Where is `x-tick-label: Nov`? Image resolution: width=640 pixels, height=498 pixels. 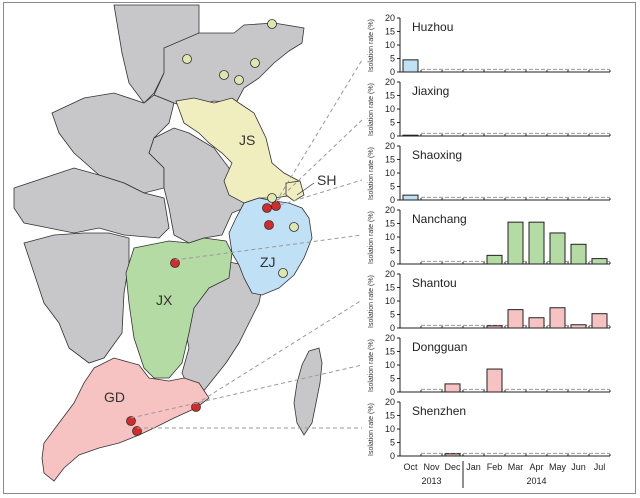
x-tick-label: Nov is located at coordinates (431, 467).